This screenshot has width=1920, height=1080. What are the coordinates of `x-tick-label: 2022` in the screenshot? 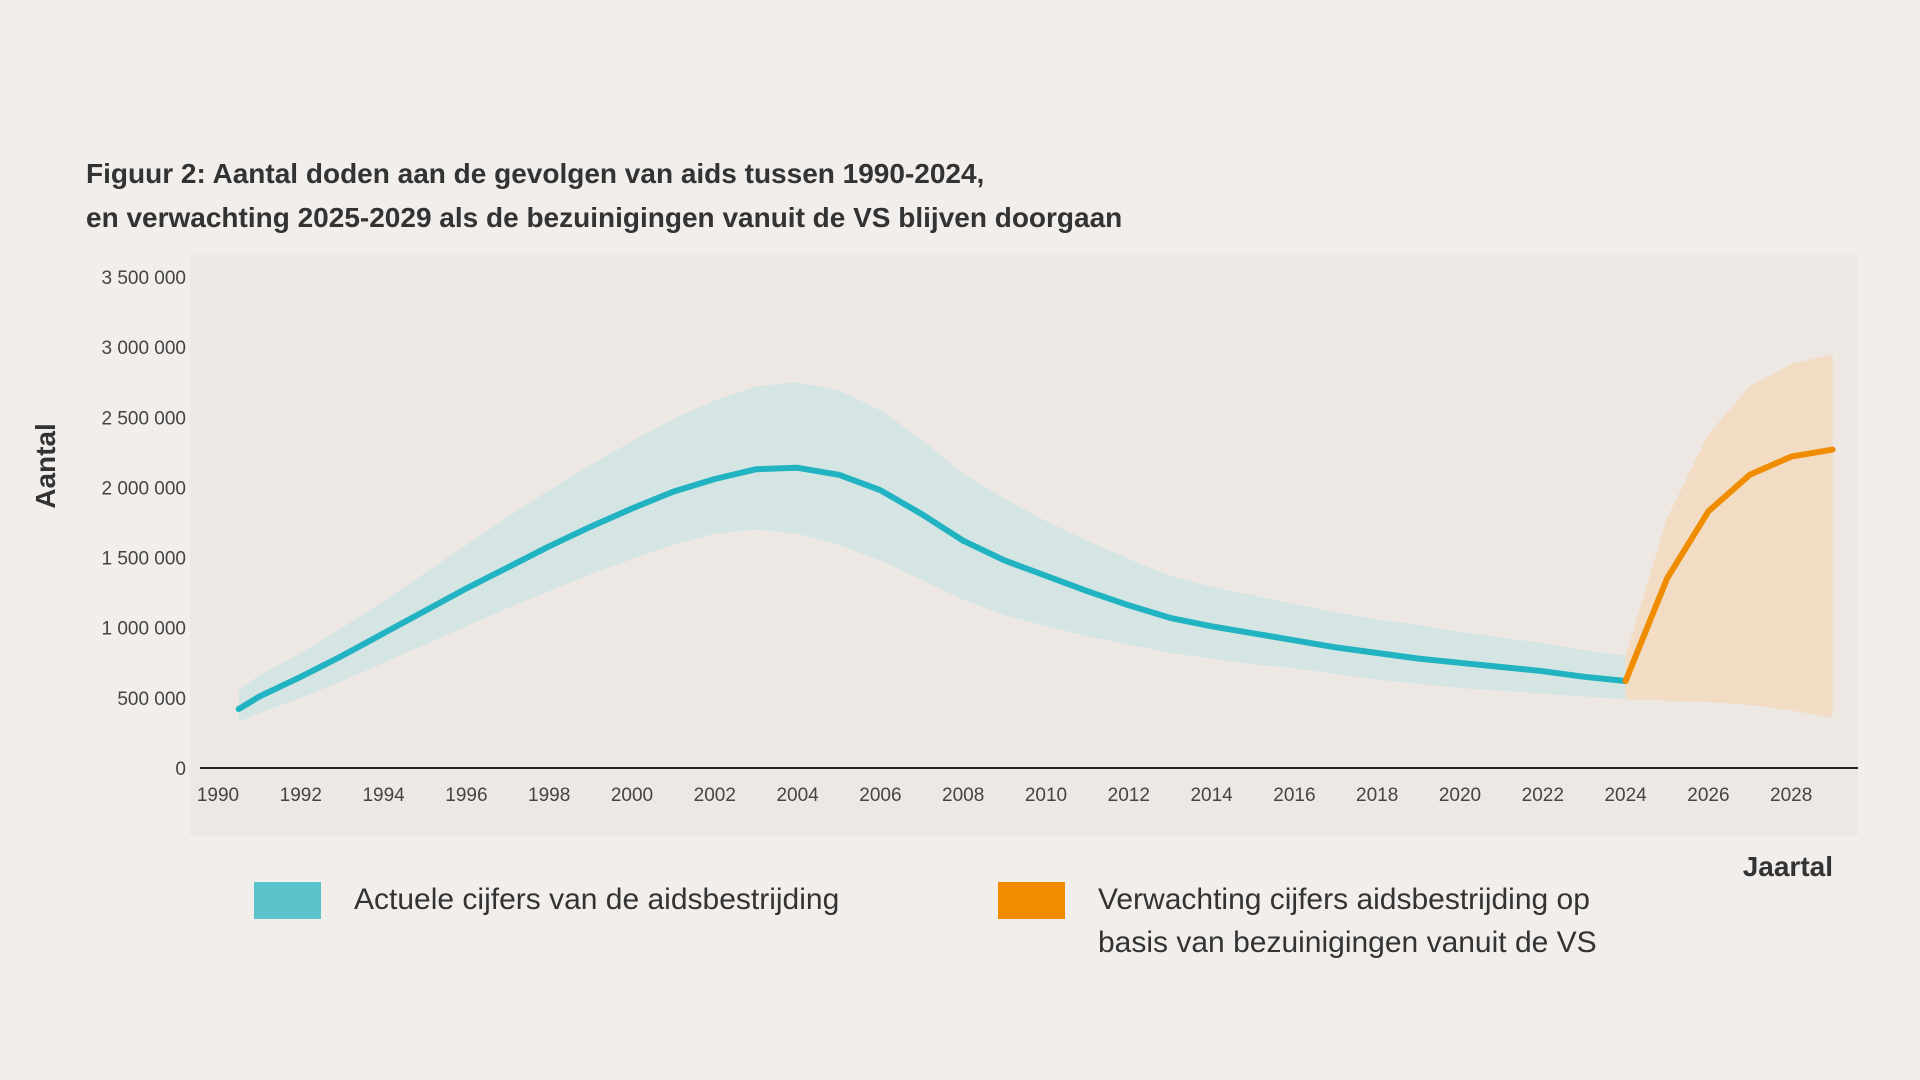 It's located at (1543, 795).